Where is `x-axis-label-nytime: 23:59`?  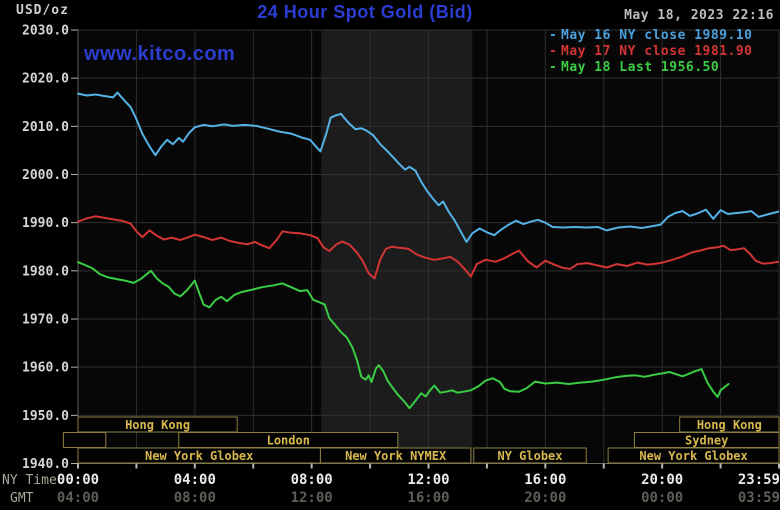 x-axis-label-nytime: 23:59 is located at coordinates (759, 480).